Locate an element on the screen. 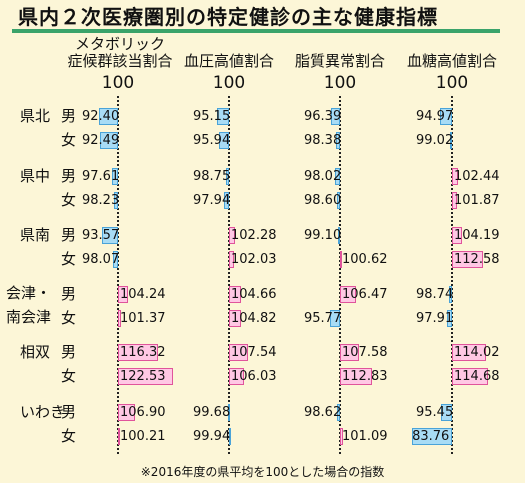  value-label: 102.03 is located at coordinates (254, 259).